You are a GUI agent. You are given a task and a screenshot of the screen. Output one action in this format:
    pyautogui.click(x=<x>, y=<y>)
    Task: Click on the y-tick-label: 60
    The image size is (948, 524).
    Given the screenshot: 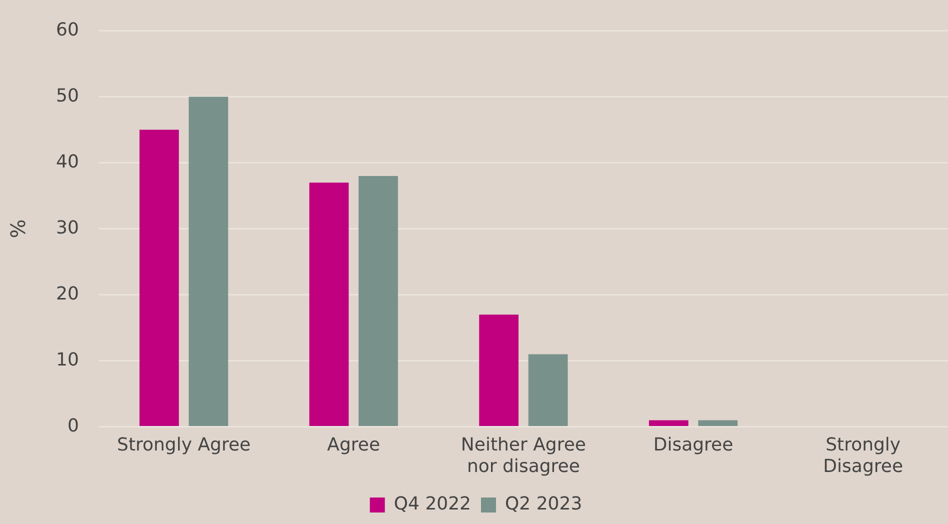 What is the action you would take?
    pyautogui.click(x=67, y=29)
    